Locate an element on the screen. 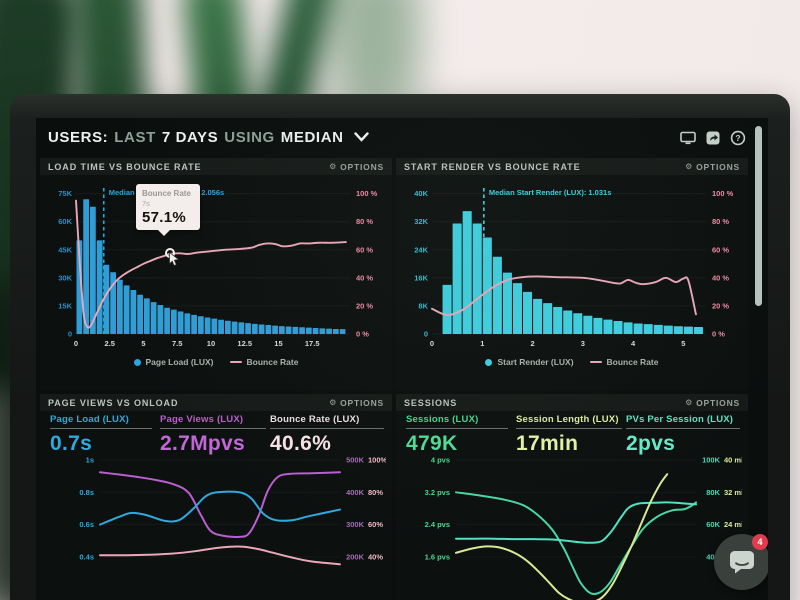 The height and width of the screenshot is (600, 800). vertical-scrollbar is located at coordinates (758, 216).